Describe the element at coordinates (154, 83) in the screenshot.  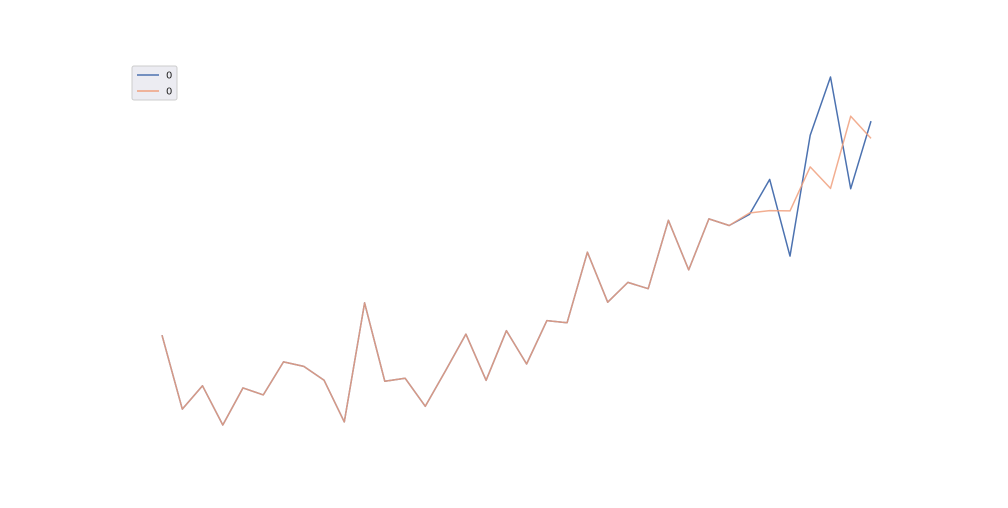
I see `legend: 0 0` at that location.